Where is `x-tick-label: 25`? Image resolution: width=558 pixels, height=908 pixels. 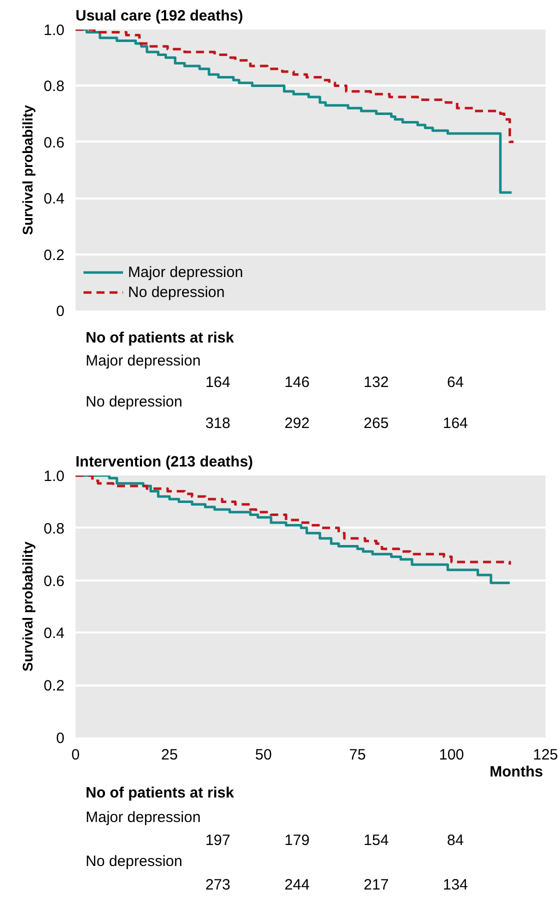 x-tick-label: 25 is located at coordinates (169, 755).